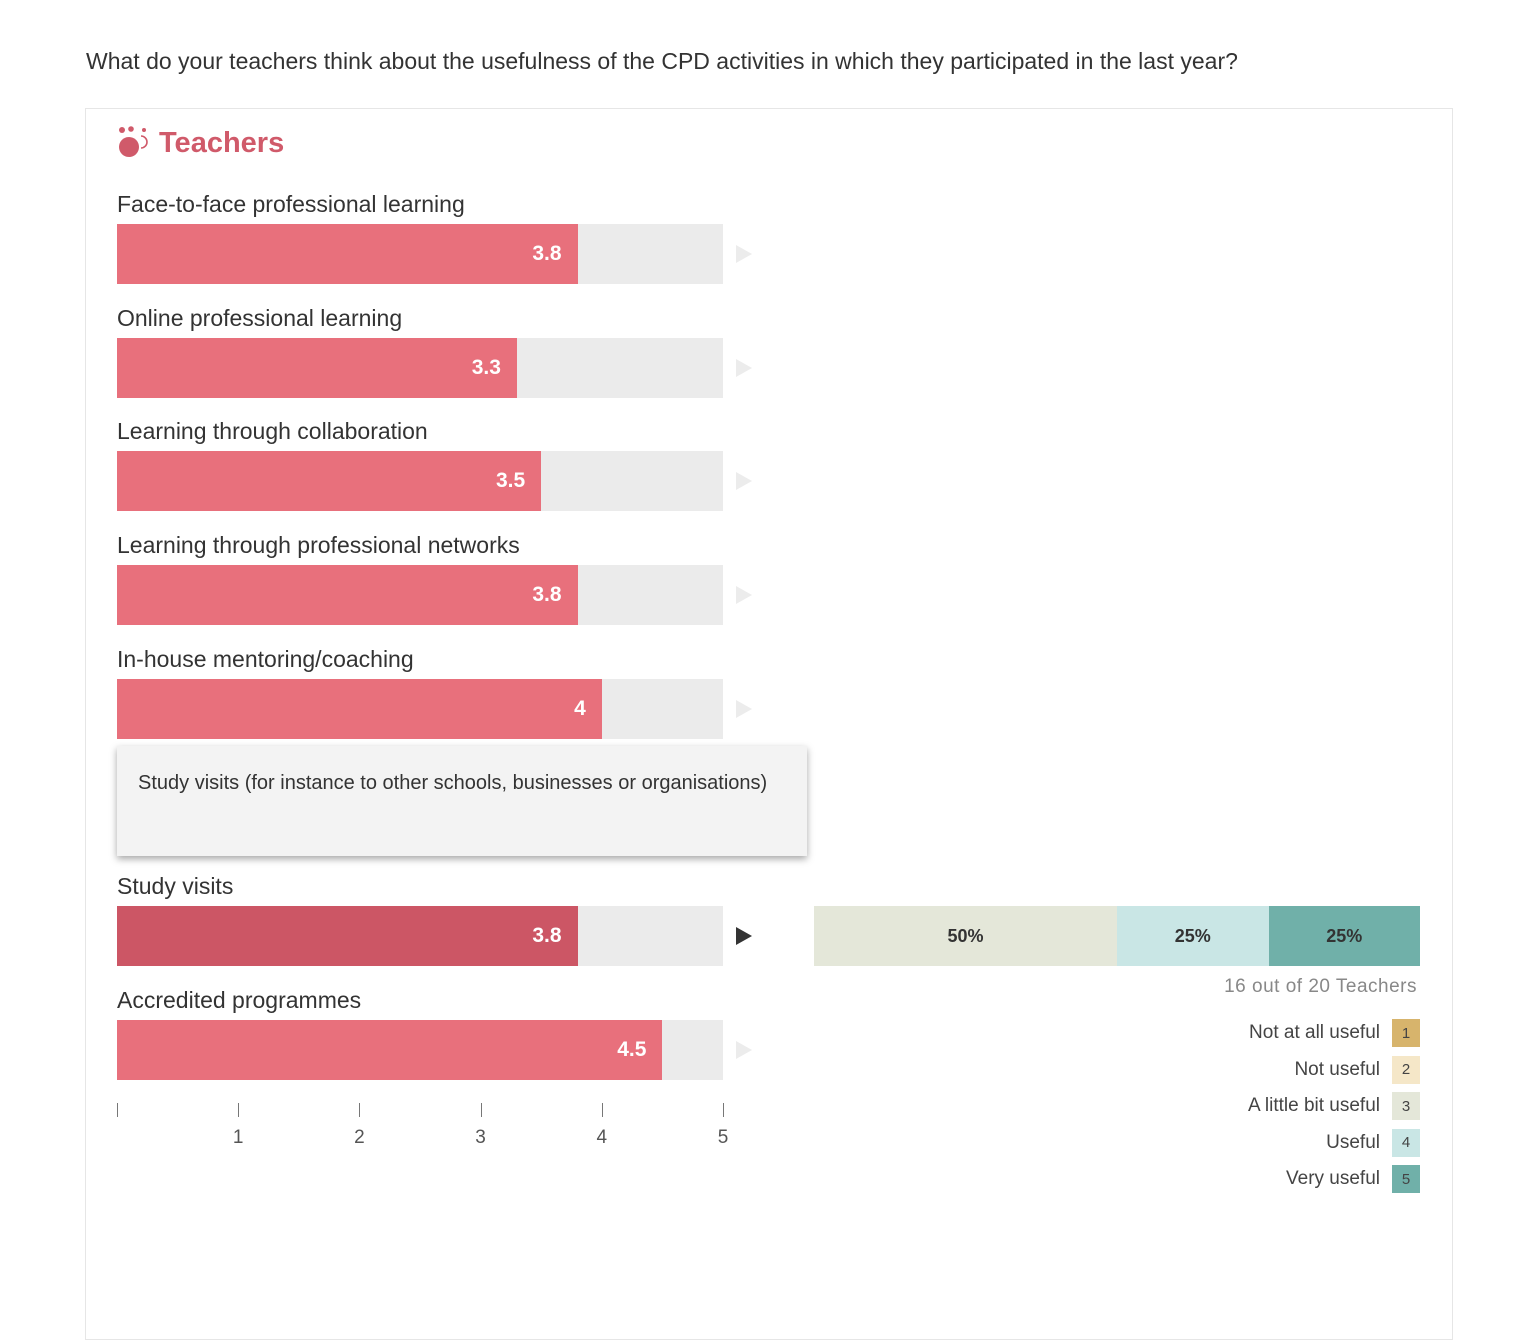  Describe the element at coordinates (260, 318) in the screenshot. I see `category-label: Online professional learning` at that location.